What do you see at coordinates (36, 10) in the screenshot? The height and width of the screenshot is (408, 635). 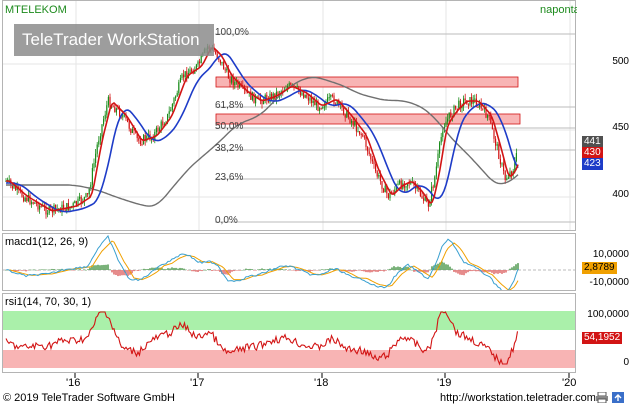 I see `symbol-title: MTELEKOM` at bounding box center [36, 10].